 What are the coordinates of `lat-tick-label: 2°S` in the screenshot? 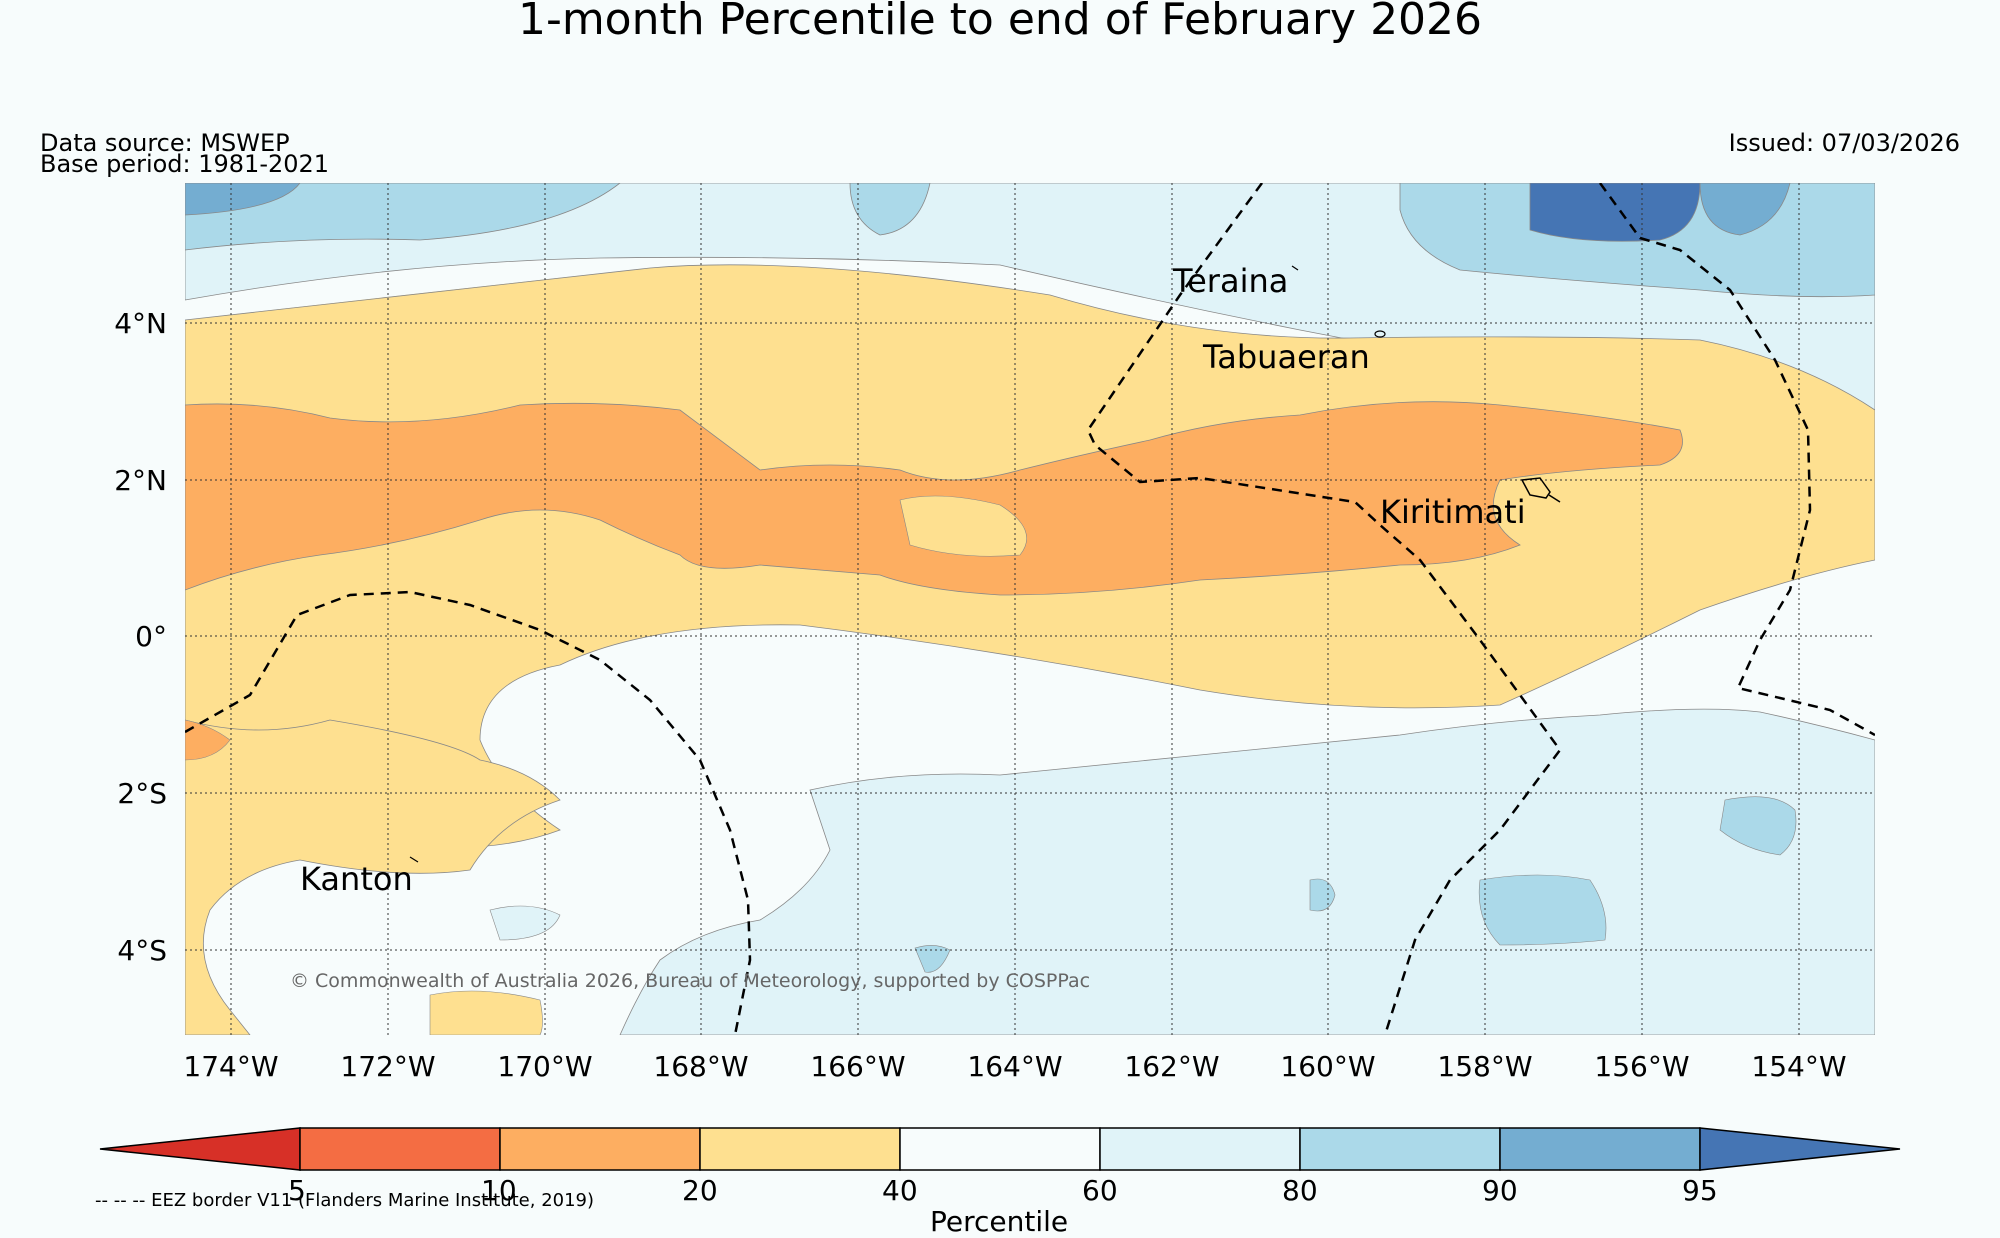 It's located at (142, 793).